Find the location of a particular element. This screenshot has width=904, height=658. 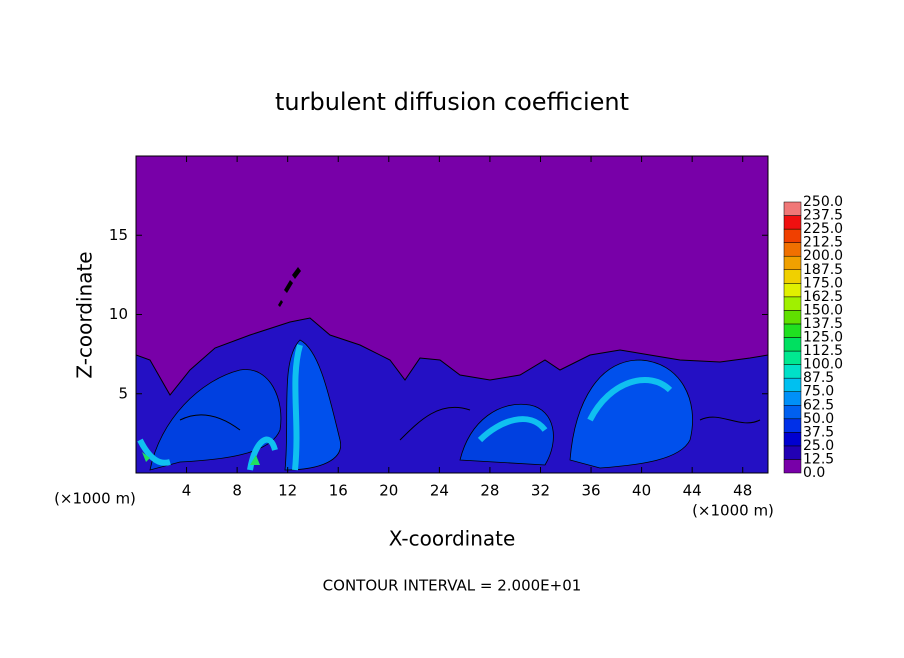

x-axis-label: X-coordinate is located at coordinates (452, 539).